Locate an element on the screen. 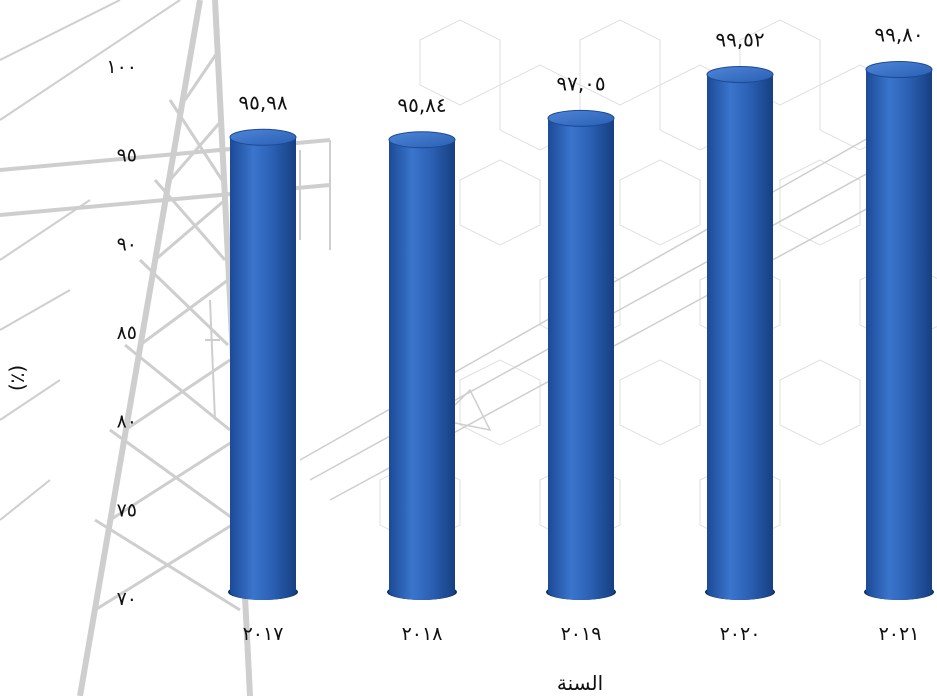 This screenshot has height=696, width=937. y-axis-ticks: ٧٠ ٧٥ ٨٠ ٨٥ ٩٠ ٩٥ ١٠٠ is located at coordinates (121, 333).